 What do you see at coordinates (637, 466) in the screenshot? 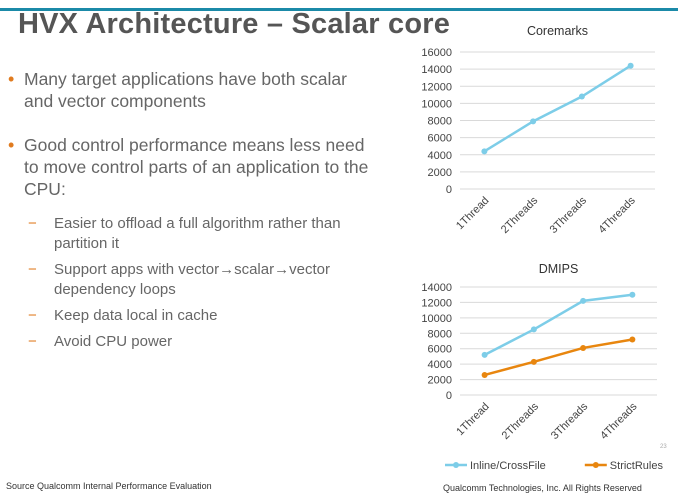
I see `legend-label: StrictRules` at bounding box center [637, 466].